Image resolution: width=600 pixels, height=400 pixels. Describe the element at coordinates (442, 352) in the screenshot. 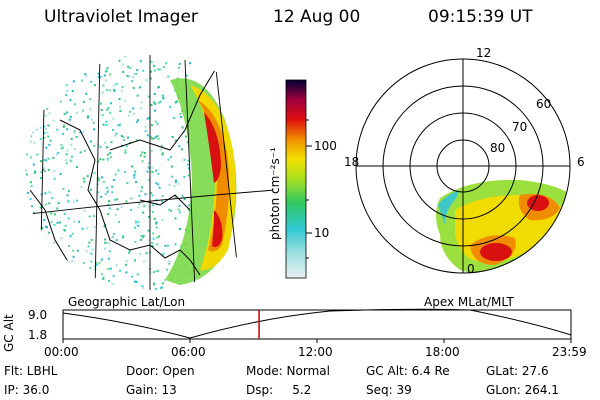

I see `altitude-xtick-1800: 18:00` at that location.